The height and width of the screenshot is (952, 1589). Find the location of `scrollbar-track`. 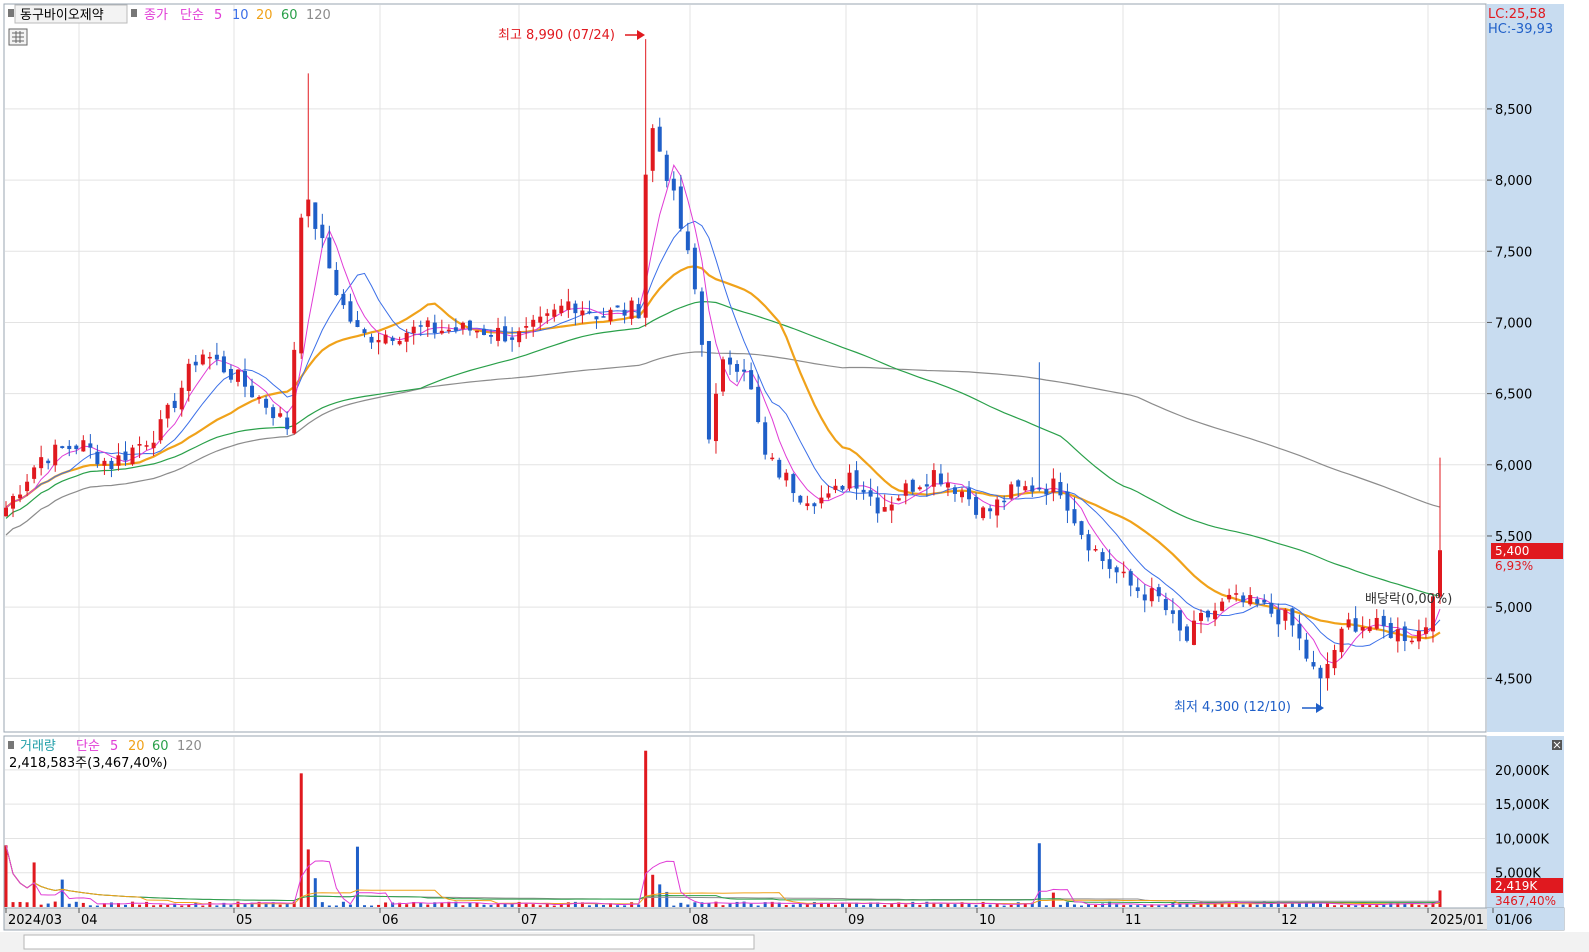

scrollbar-track is located at coordinates (389, 942).